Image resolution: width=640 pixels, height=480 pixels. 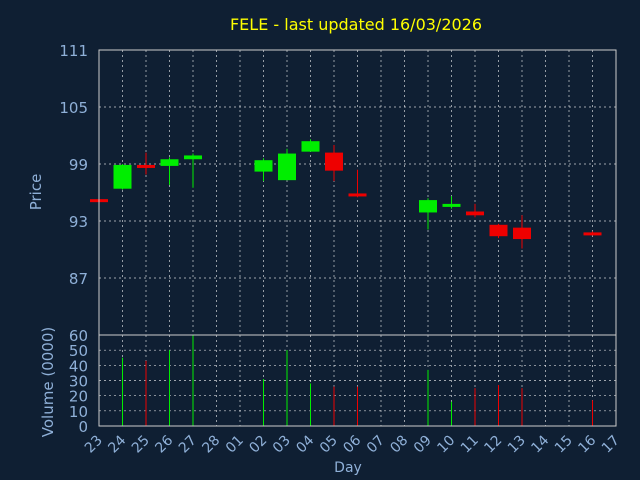 I want to click on price-axis-label: Price, so click(x=36, y=192).